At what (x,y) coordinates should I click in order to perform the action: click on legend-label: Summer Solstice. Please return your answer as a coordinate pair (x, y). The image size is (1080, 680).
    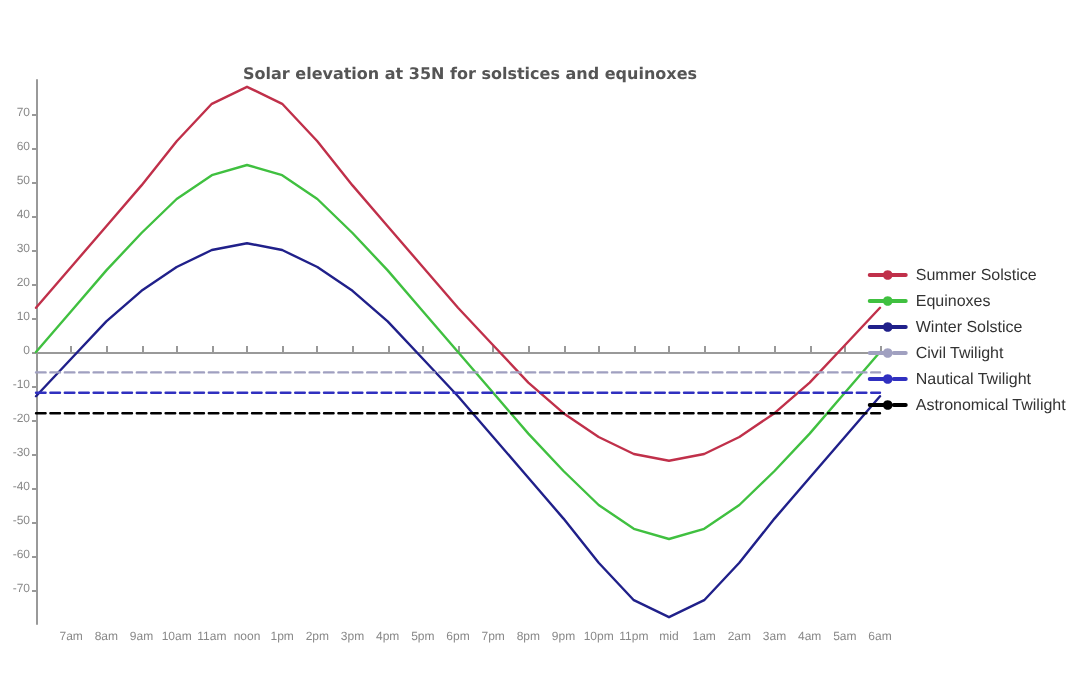
    Looking at the image, I should click on (976, 275).